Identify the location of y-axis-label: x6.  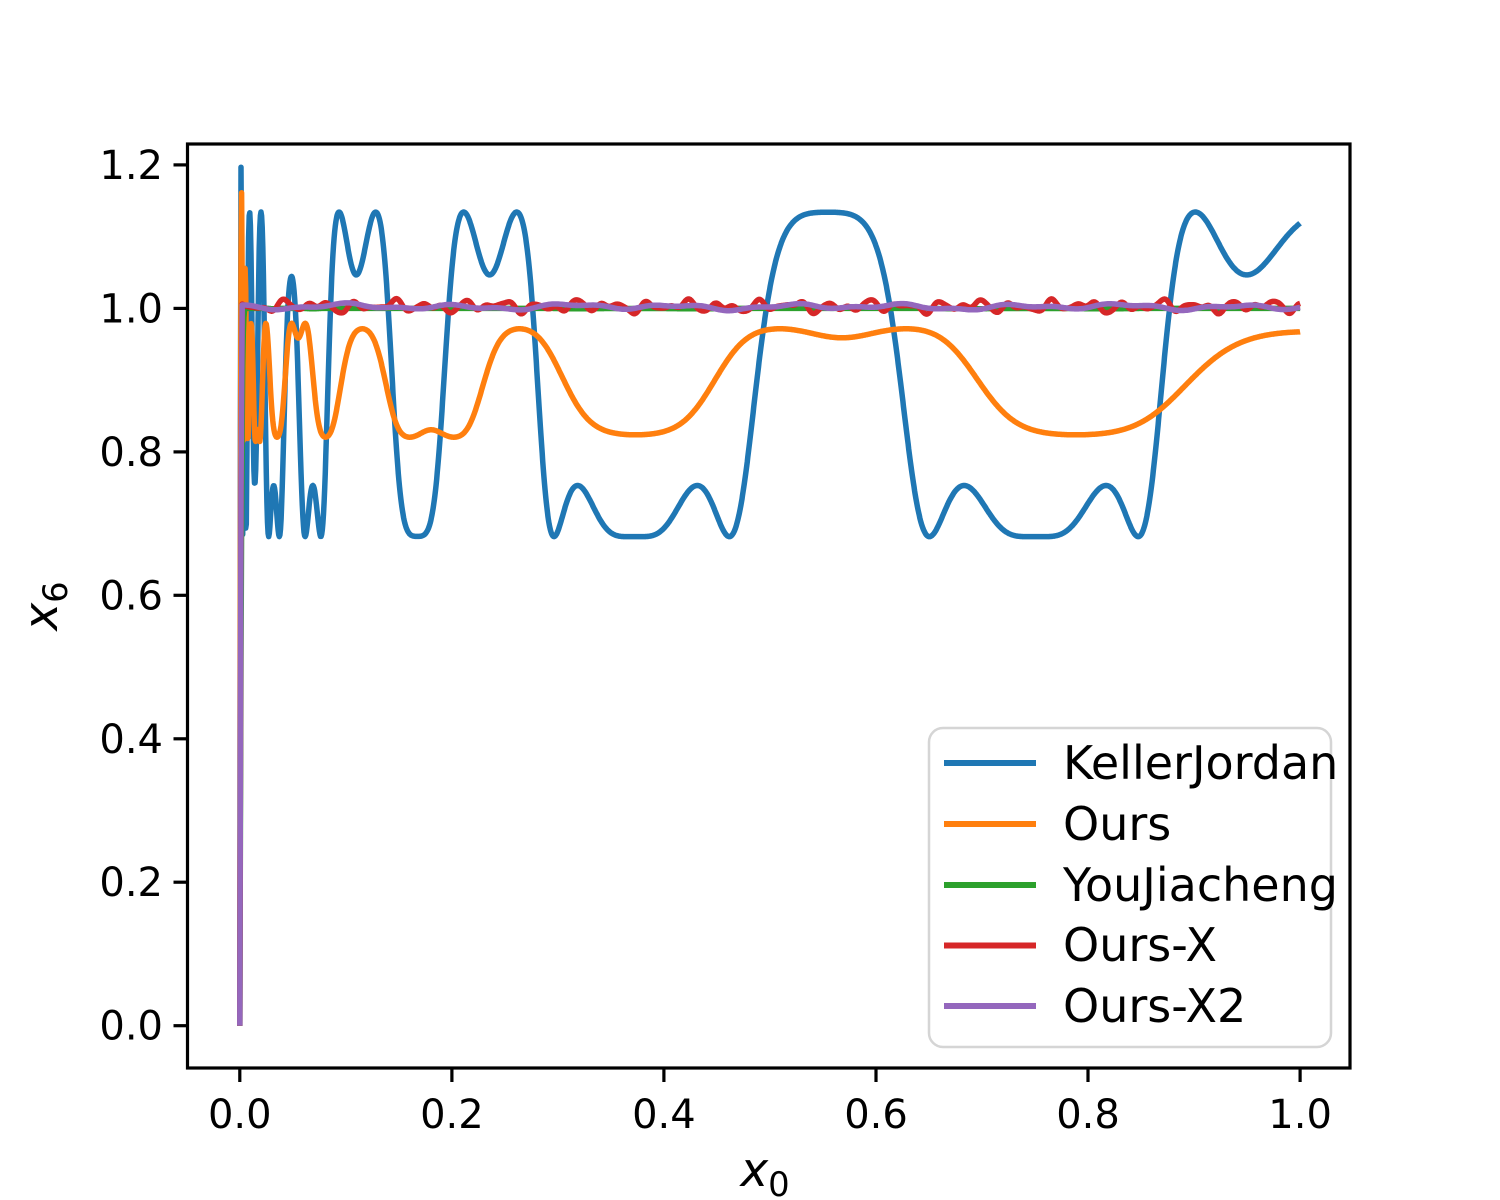
(44, 606).